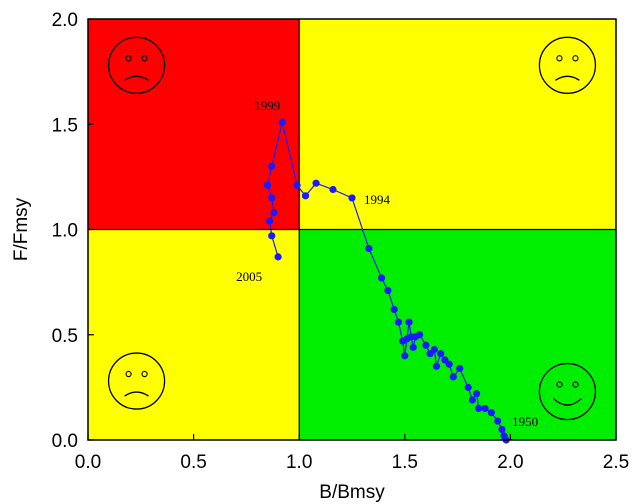 The image size is (636, 504). What do you see at coordinates (299, 462) in the screenshot?
I see `x-tick-label: 1.0` at bounding box center [299, 462].